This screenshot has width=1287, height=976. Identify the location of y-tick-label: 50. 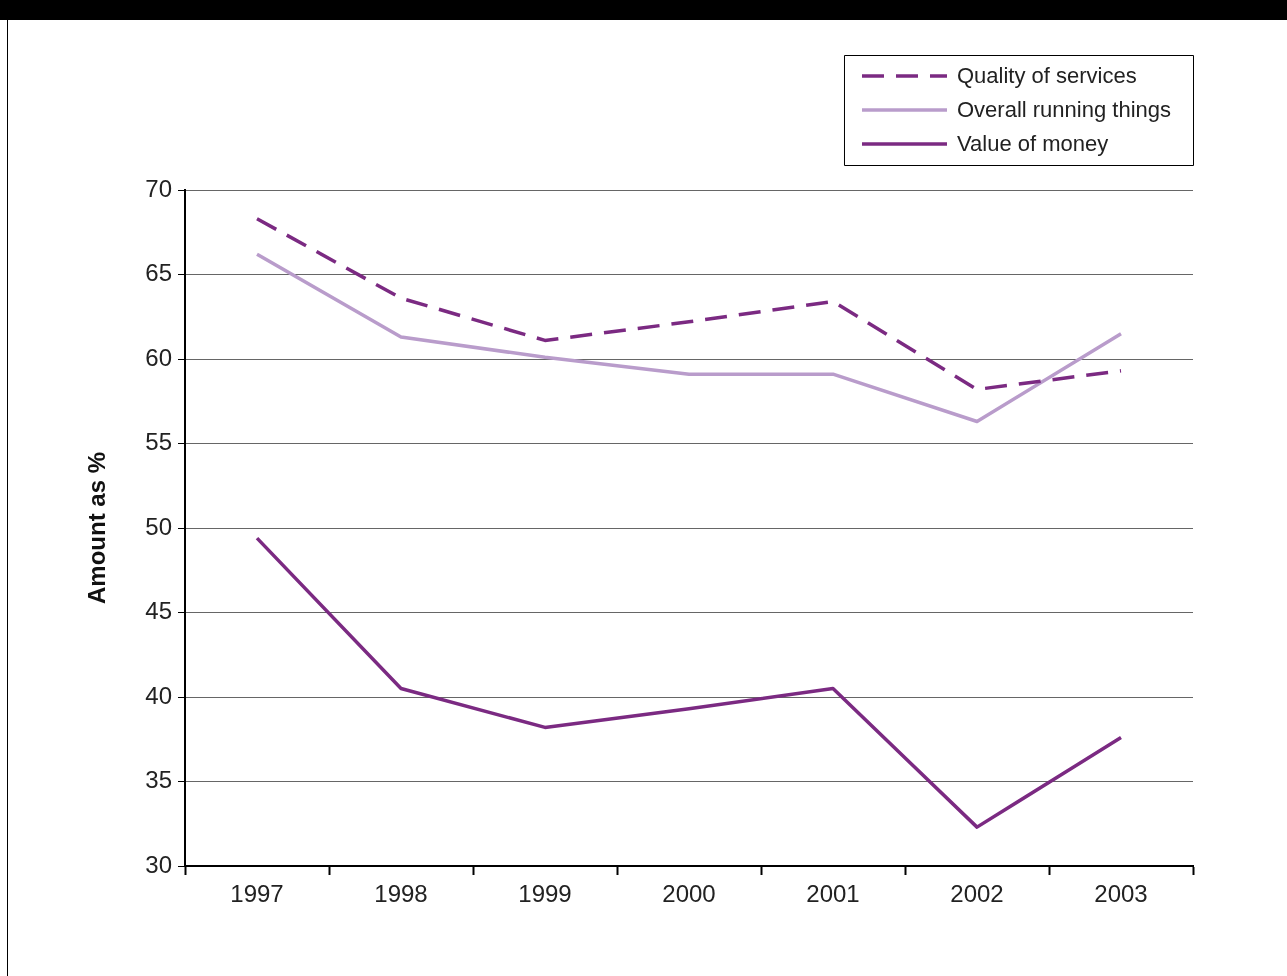
(158, 526).